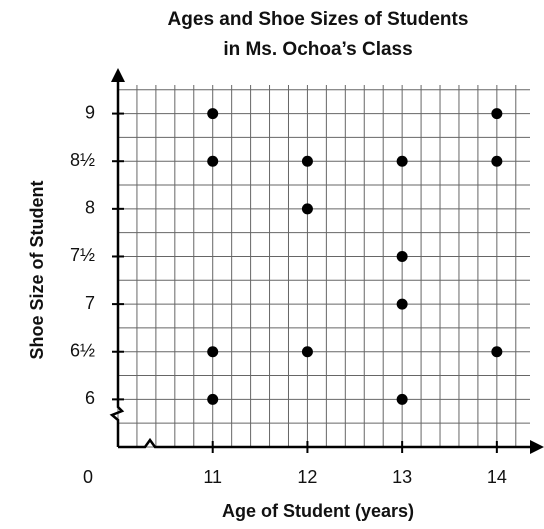 This screenshot has width=544, height=529. I want to click on x-tick-label: 14, so click(497, 477).